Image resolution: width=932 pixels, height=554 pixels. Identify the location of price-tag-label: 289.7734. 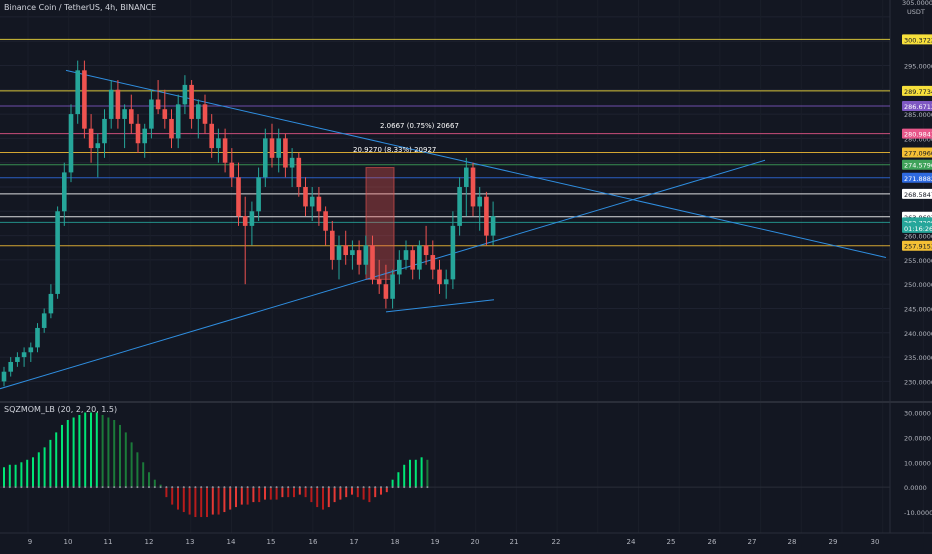
(918, 92).